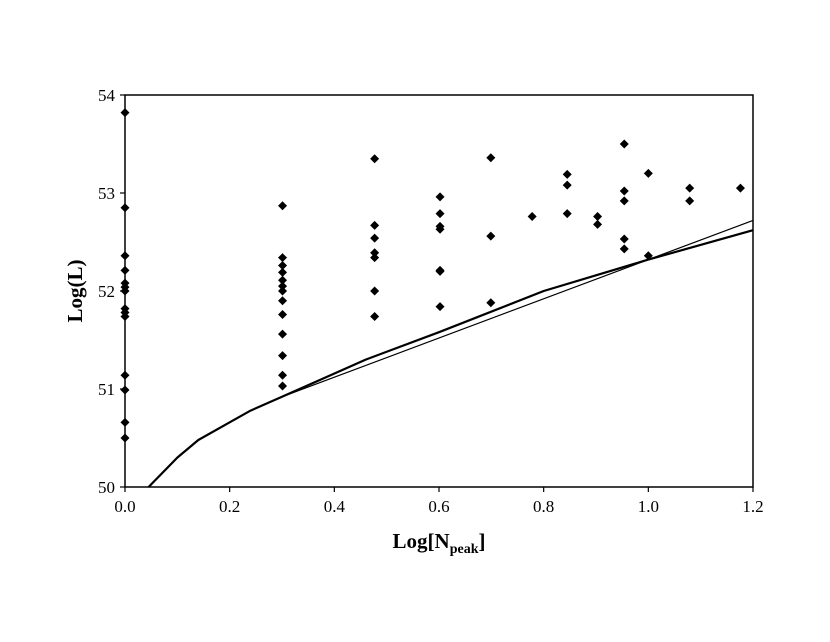 Image resolution: width=830 pixels, height=642 pixels. I want to click on x-axis-title: Log[Npeak], so click(439, 543).